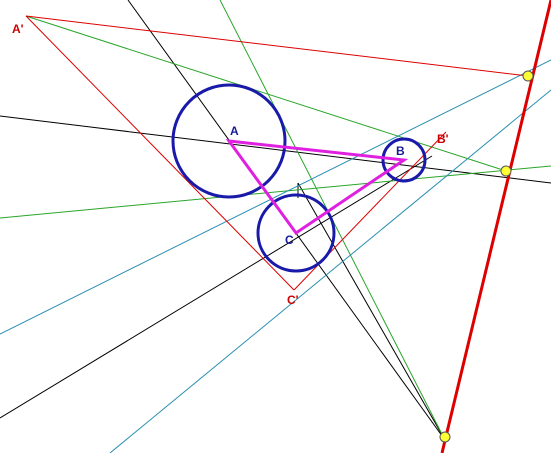 This screenshot has height=453, width=551. I want to click on point-bottom, so click(445, 437).